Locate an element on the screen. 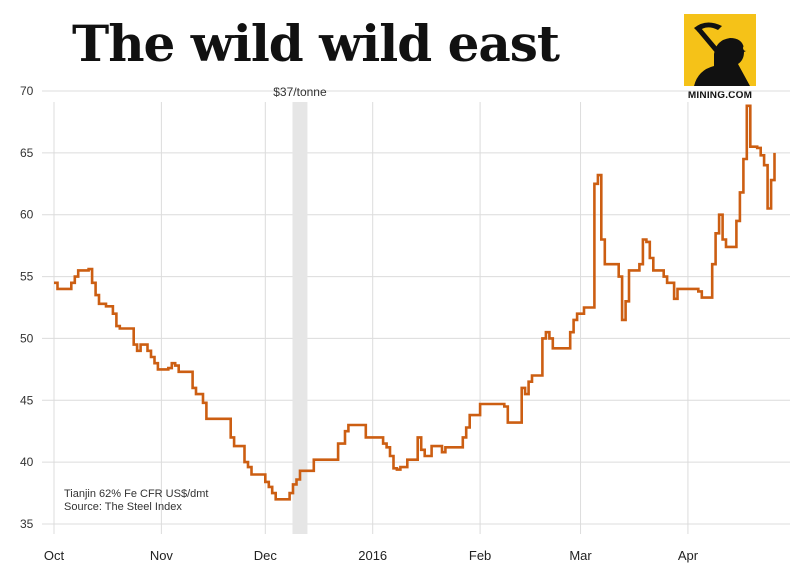 Image resolution: width=800 pixels, height=572 pixels. y-tick-label: 40 is located at coordinates (27, 462).